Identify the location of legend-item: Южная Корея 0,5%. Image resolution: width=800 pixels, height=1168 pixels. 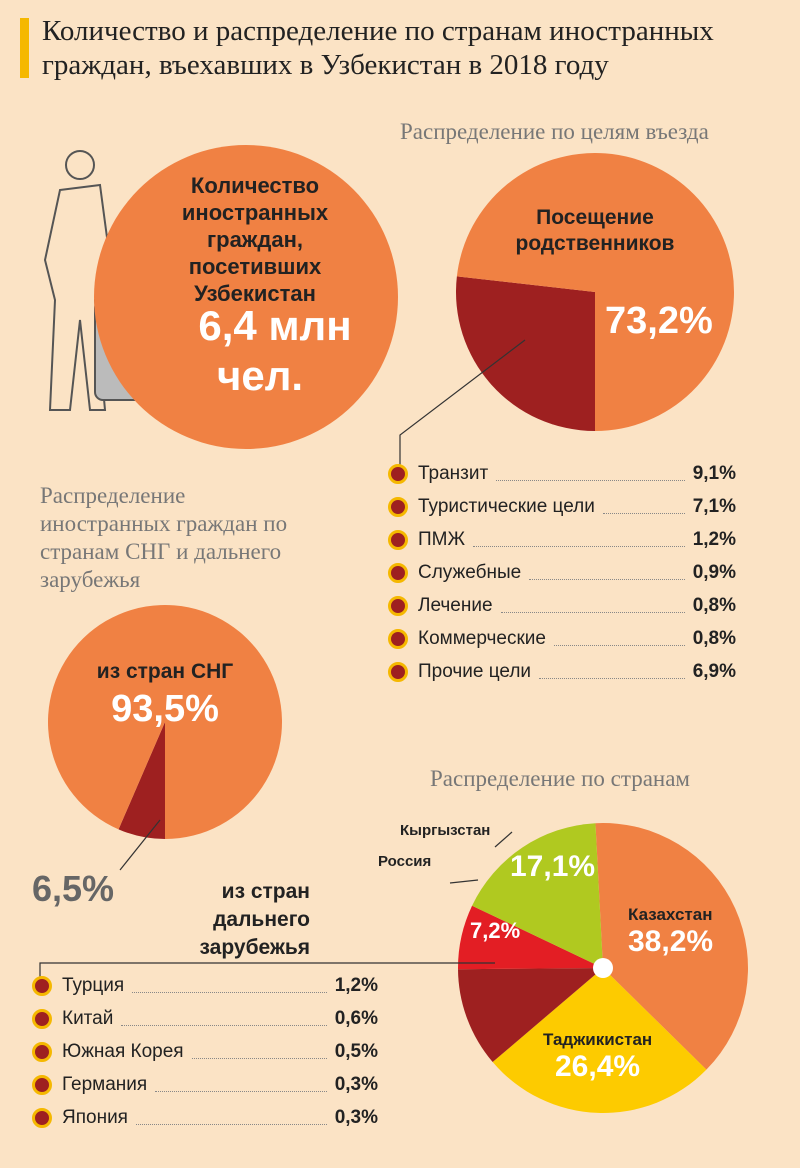
(205, 1052).